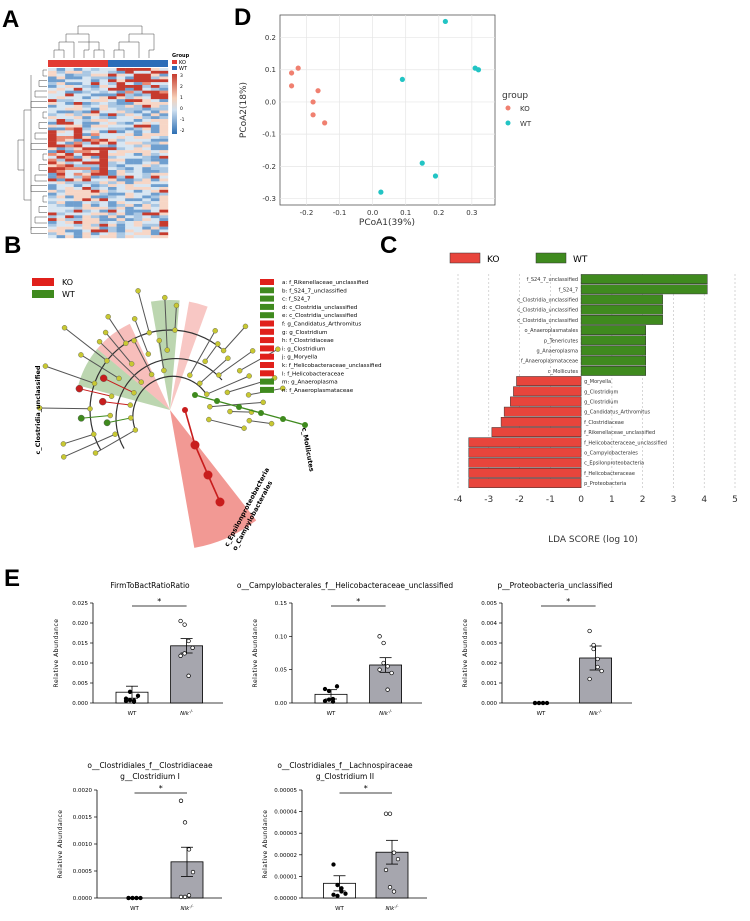  I want to click on x-tick-label: 0.1, so click(405, 213).